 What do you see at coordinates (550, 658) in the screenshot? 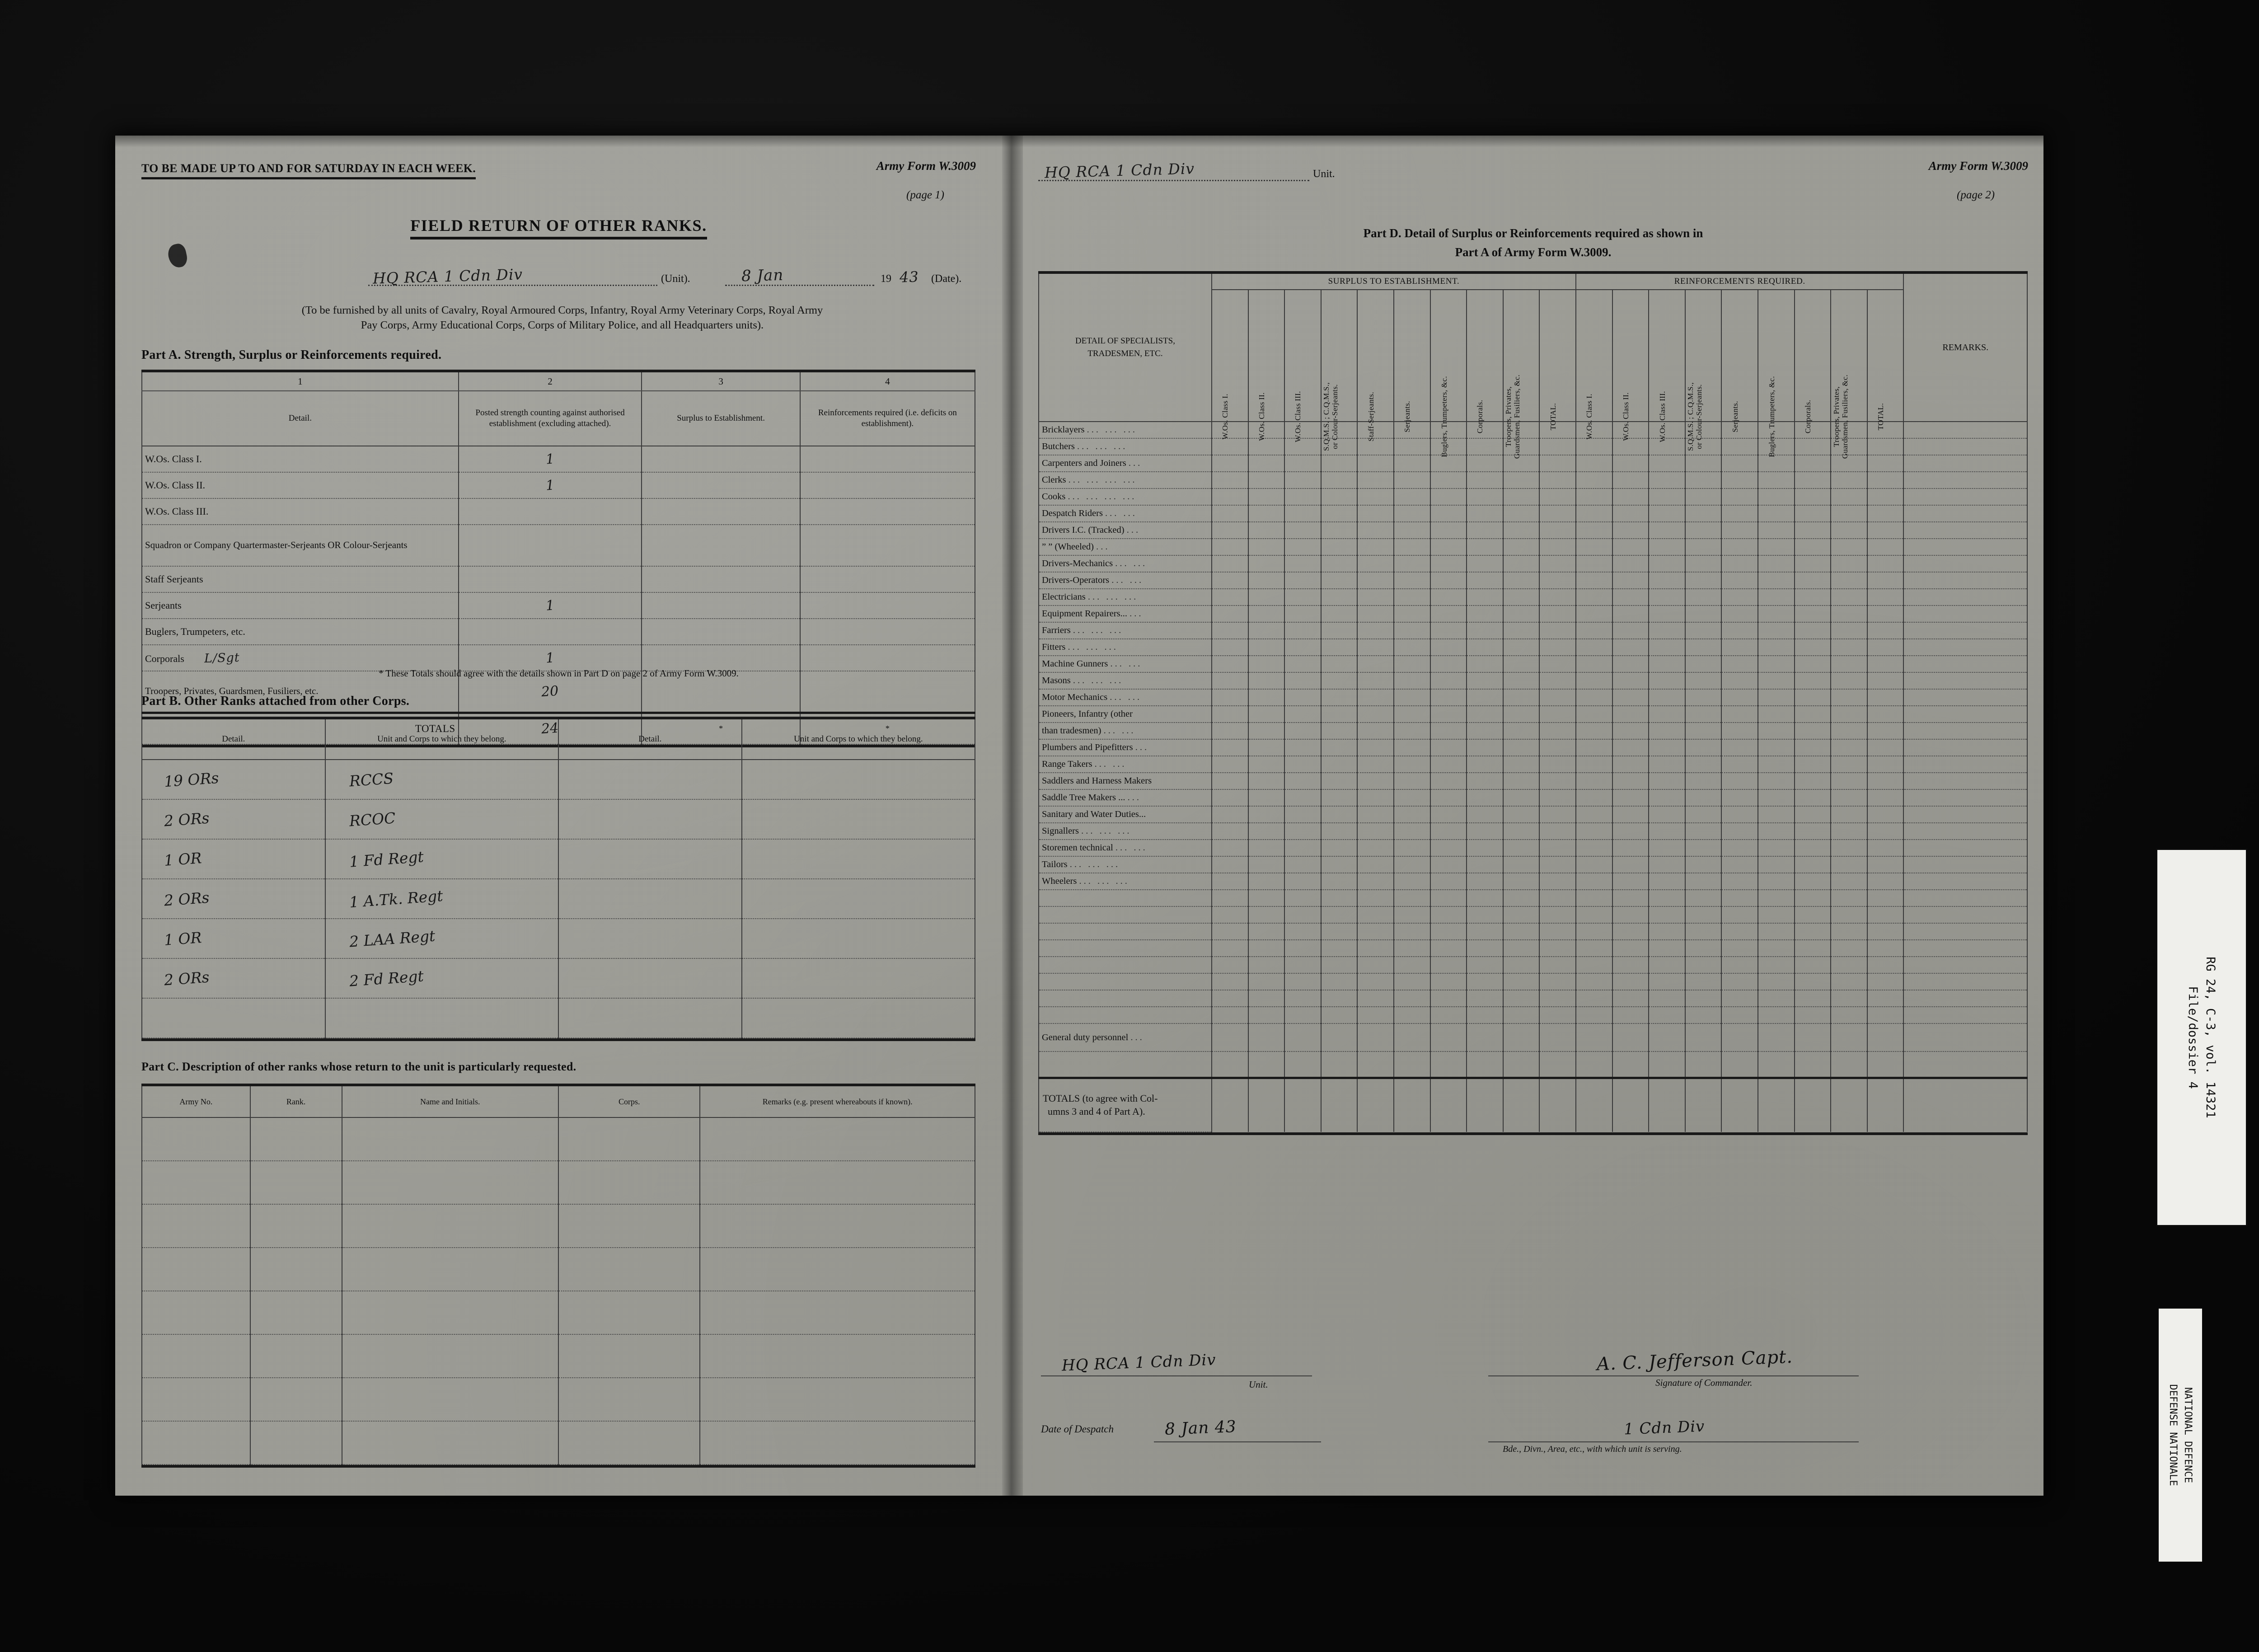
I see `part-a-row-col2: 1` at bounding box center [550, 658].